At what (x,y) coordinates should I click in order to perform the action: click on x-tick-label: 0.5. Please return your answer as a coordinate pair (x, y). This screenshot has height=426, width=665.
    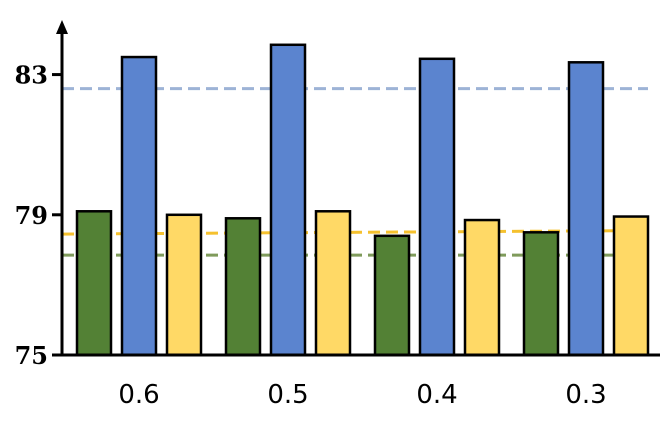
    Looking at the image, I should click on (287, 395).